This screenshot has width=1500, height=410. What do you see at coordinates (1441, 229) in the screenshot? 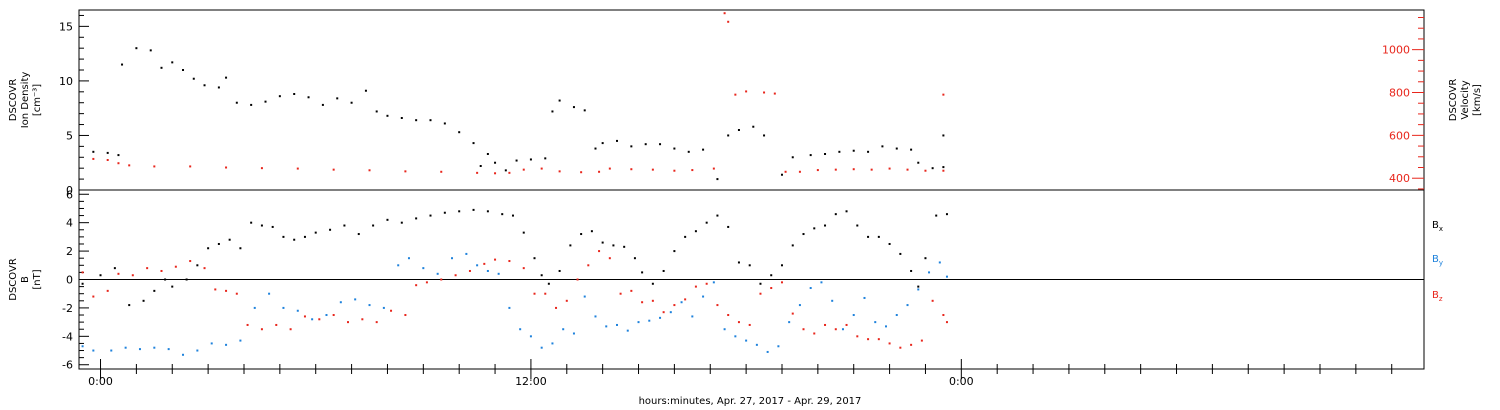
I see `legend-label-sub: x` at bounding box center [1441, 229].